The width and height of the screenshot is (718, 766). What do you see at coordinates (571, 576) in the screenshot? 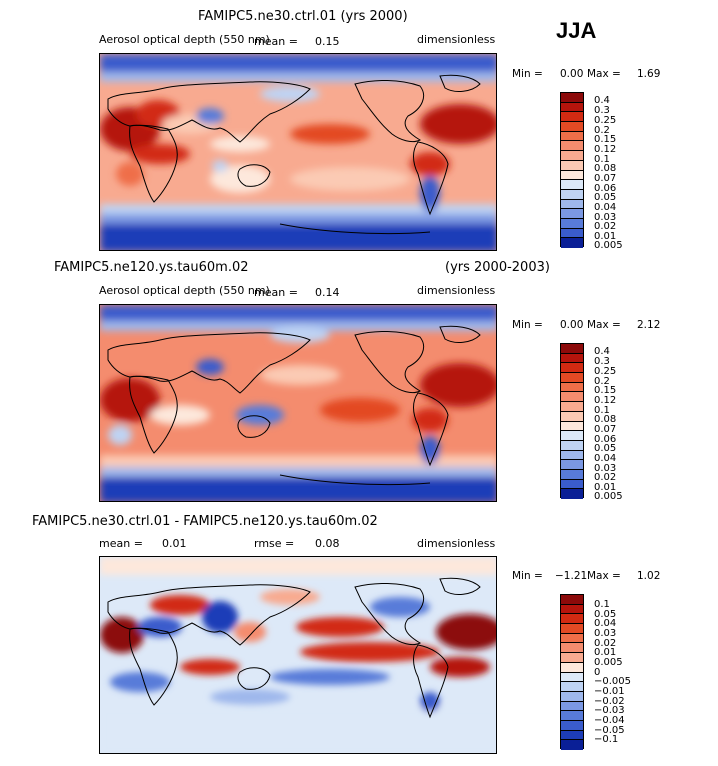
I see `min-value: −1.21` at bounding box center [571, 576].